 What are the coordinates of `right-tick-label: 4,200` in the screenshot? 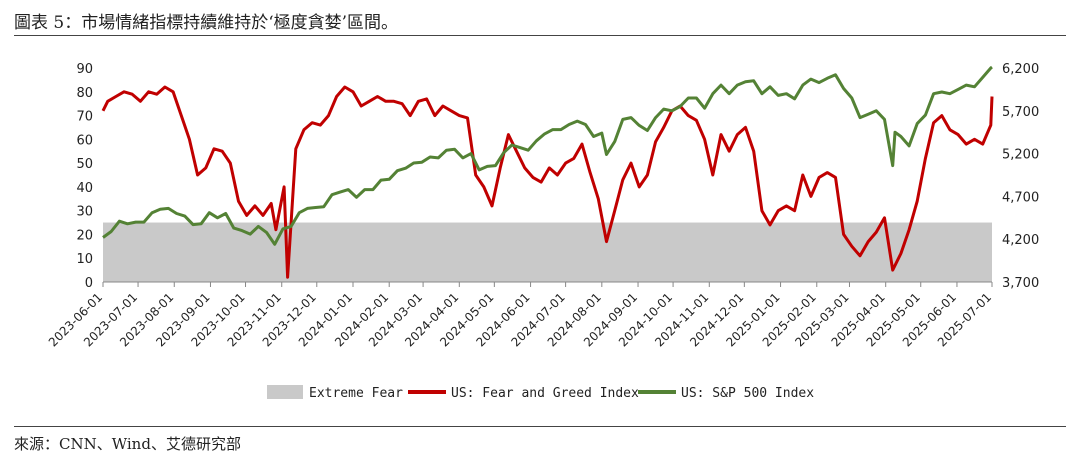 It's located at (1020, 240).